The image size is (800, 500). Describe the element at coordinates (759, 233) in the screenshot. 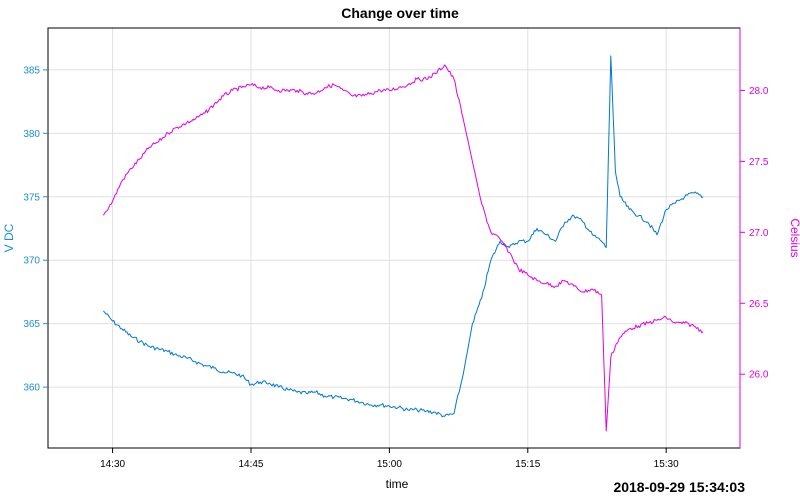

I see `y-right-tick-label: 27.0` at that location.